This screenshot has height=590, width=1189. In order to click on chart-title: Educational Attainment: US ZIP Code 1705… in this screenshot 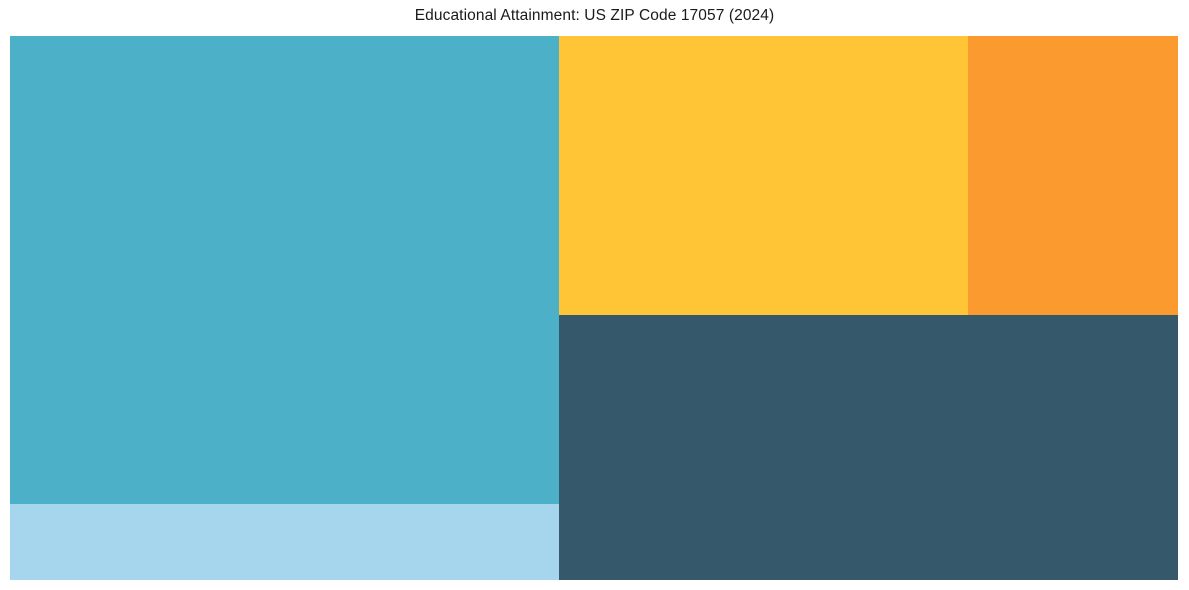, I will do `click(594, 15)`.